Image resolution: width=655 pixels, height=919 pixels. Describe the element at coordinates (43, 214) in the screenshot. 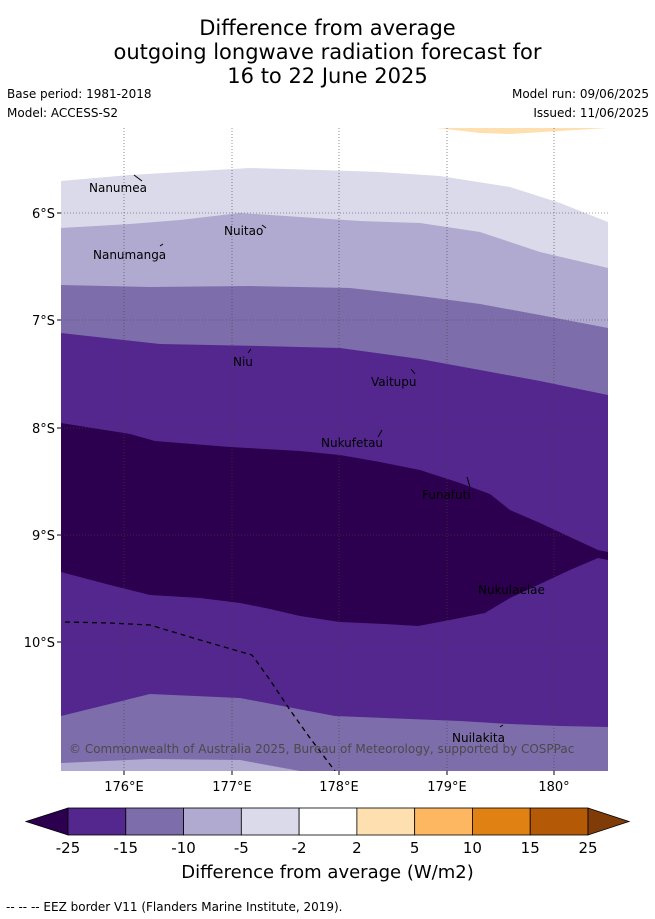

I see `lat-label-6s: 6°S` at that location.